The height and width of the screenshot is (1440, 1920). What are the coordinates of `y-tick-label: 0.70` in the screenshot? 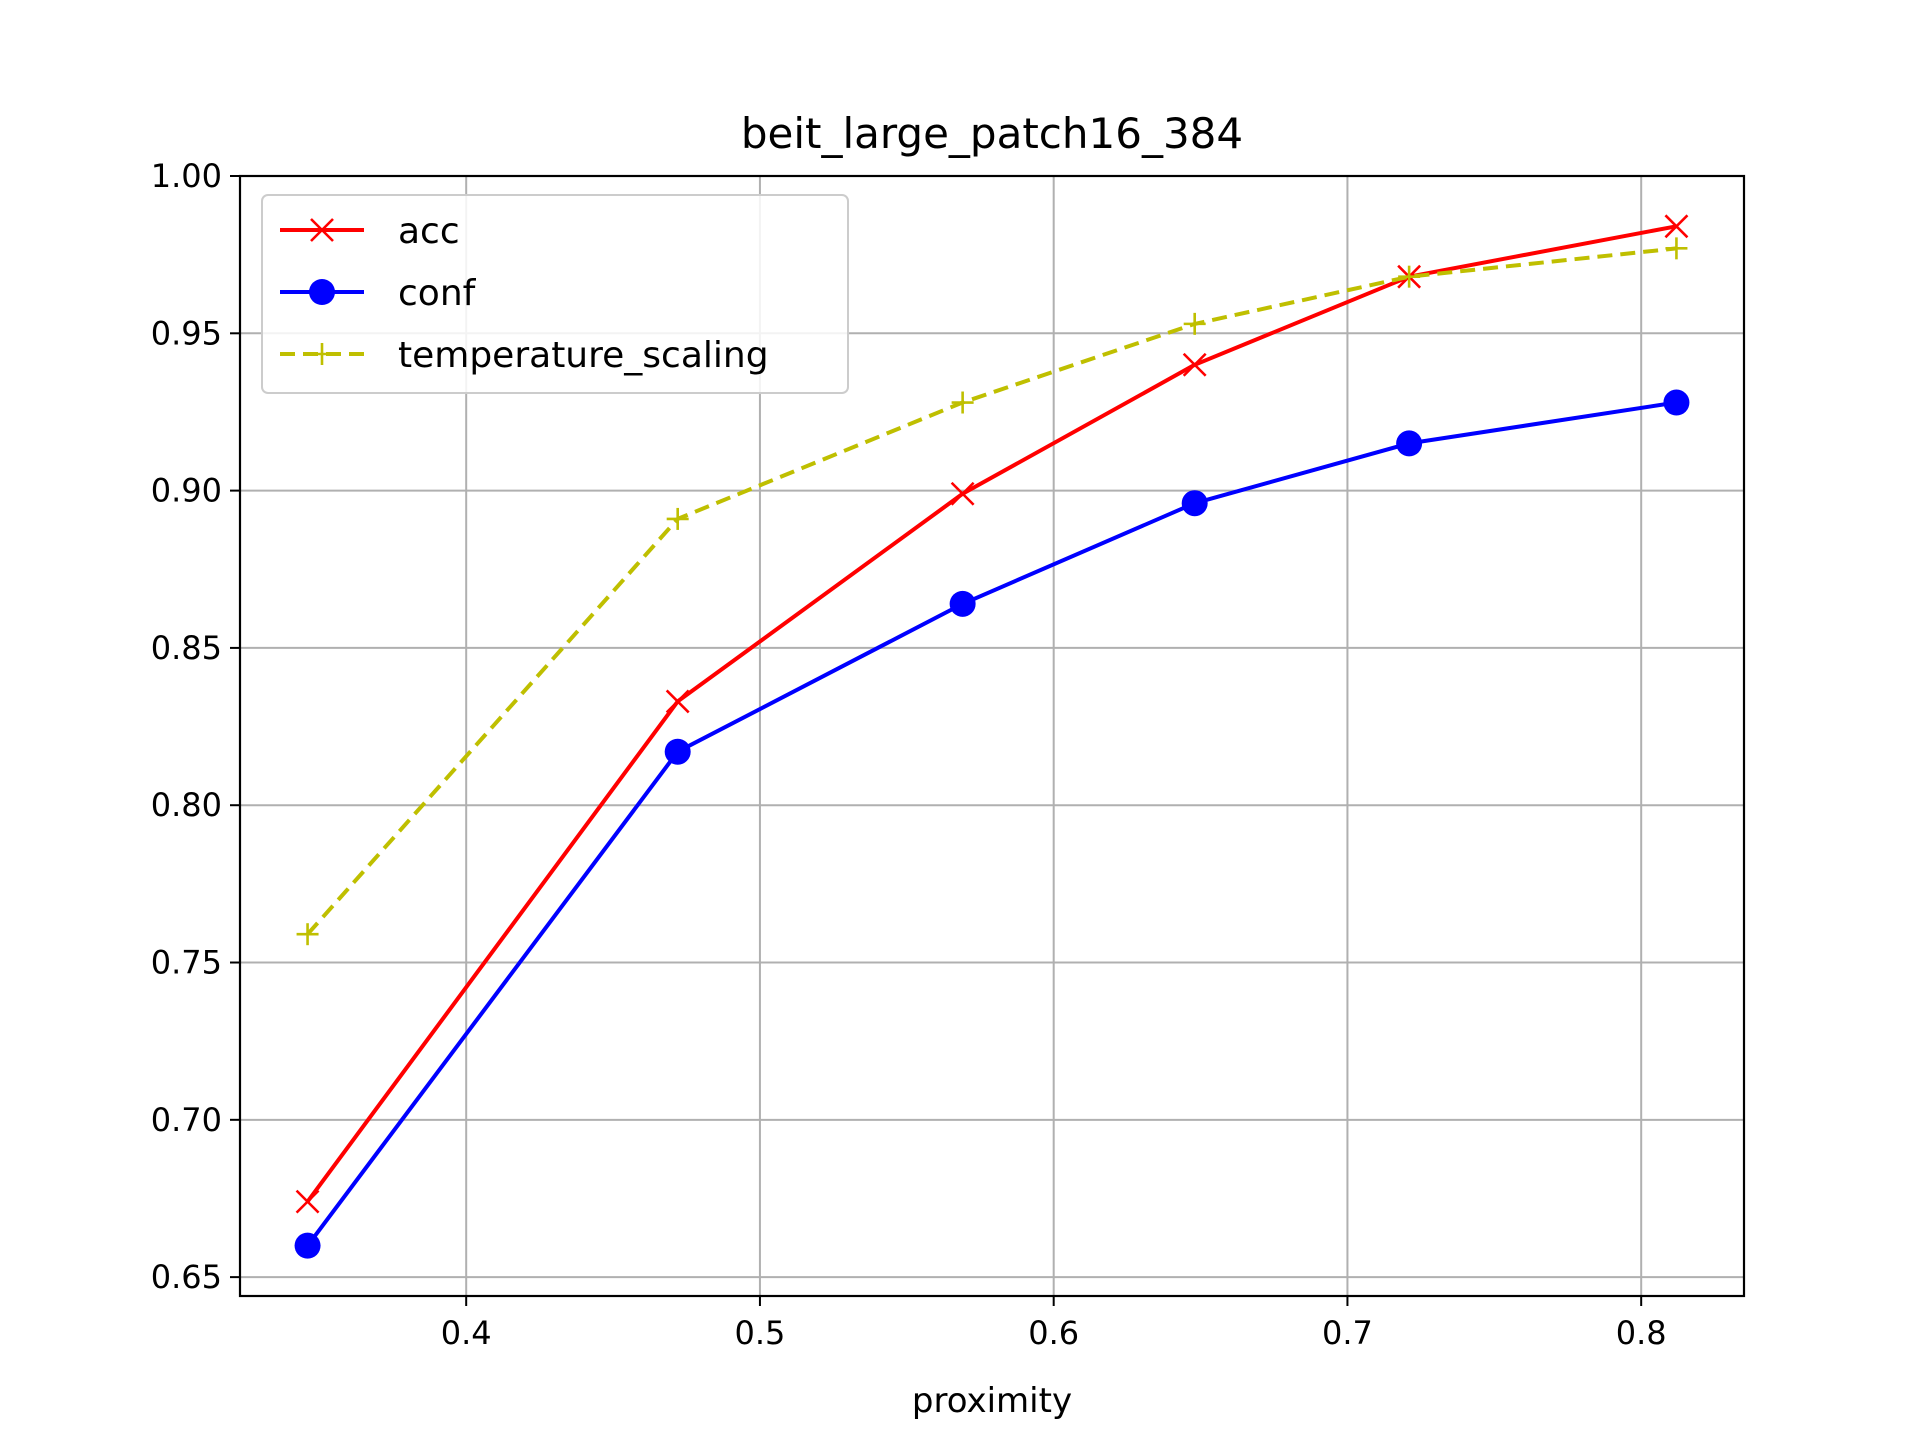 It's located at (186, 1120).